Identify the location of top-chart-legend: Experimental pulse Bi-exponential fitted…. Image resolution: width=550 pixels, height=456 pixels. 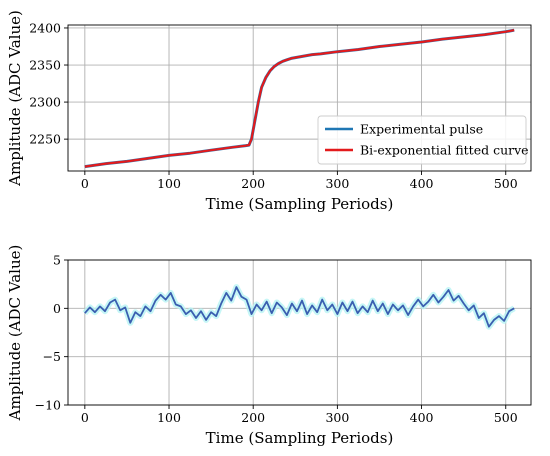
(423, 140).